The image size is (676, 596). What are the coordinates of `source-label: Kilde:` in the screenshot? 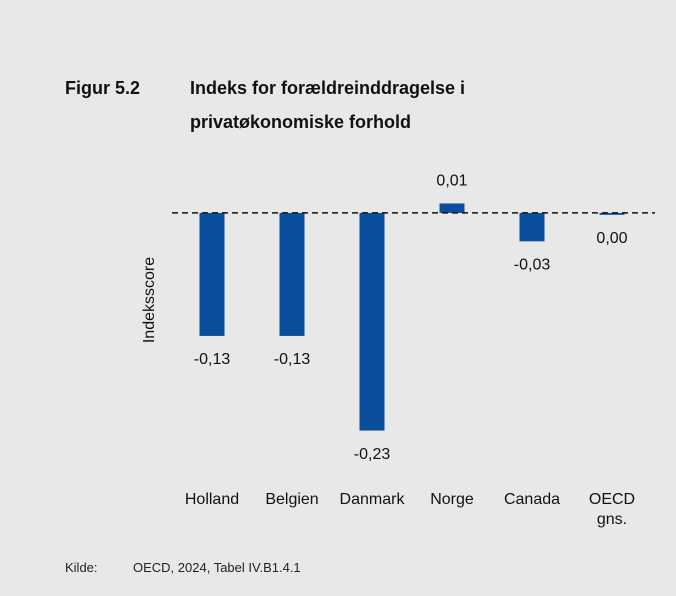 It's located at (81, 567).